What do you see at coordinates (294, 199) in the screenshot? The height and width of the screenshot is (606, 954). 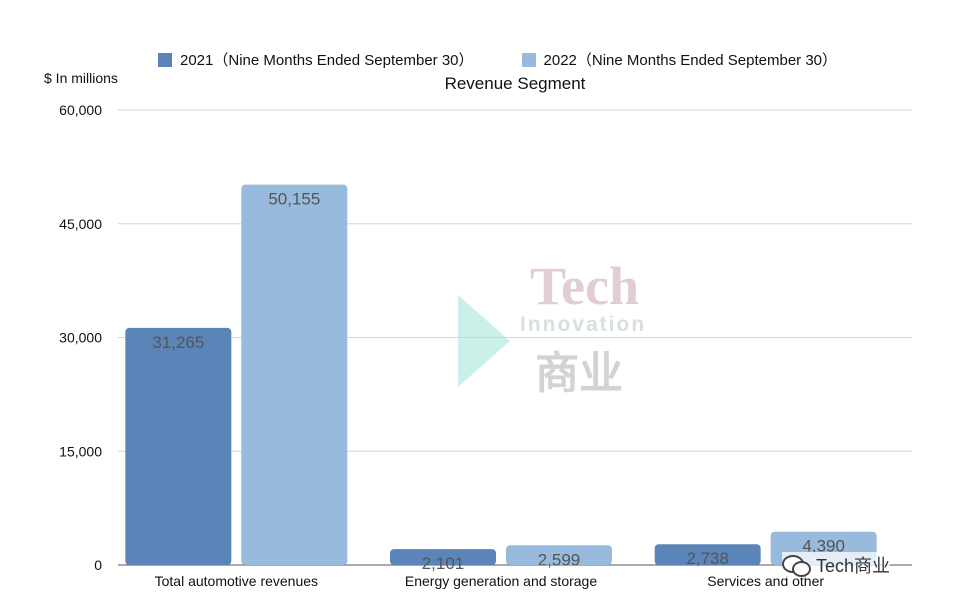 I see `bar-value-label: 50,155` at bounding box center [294, 199].